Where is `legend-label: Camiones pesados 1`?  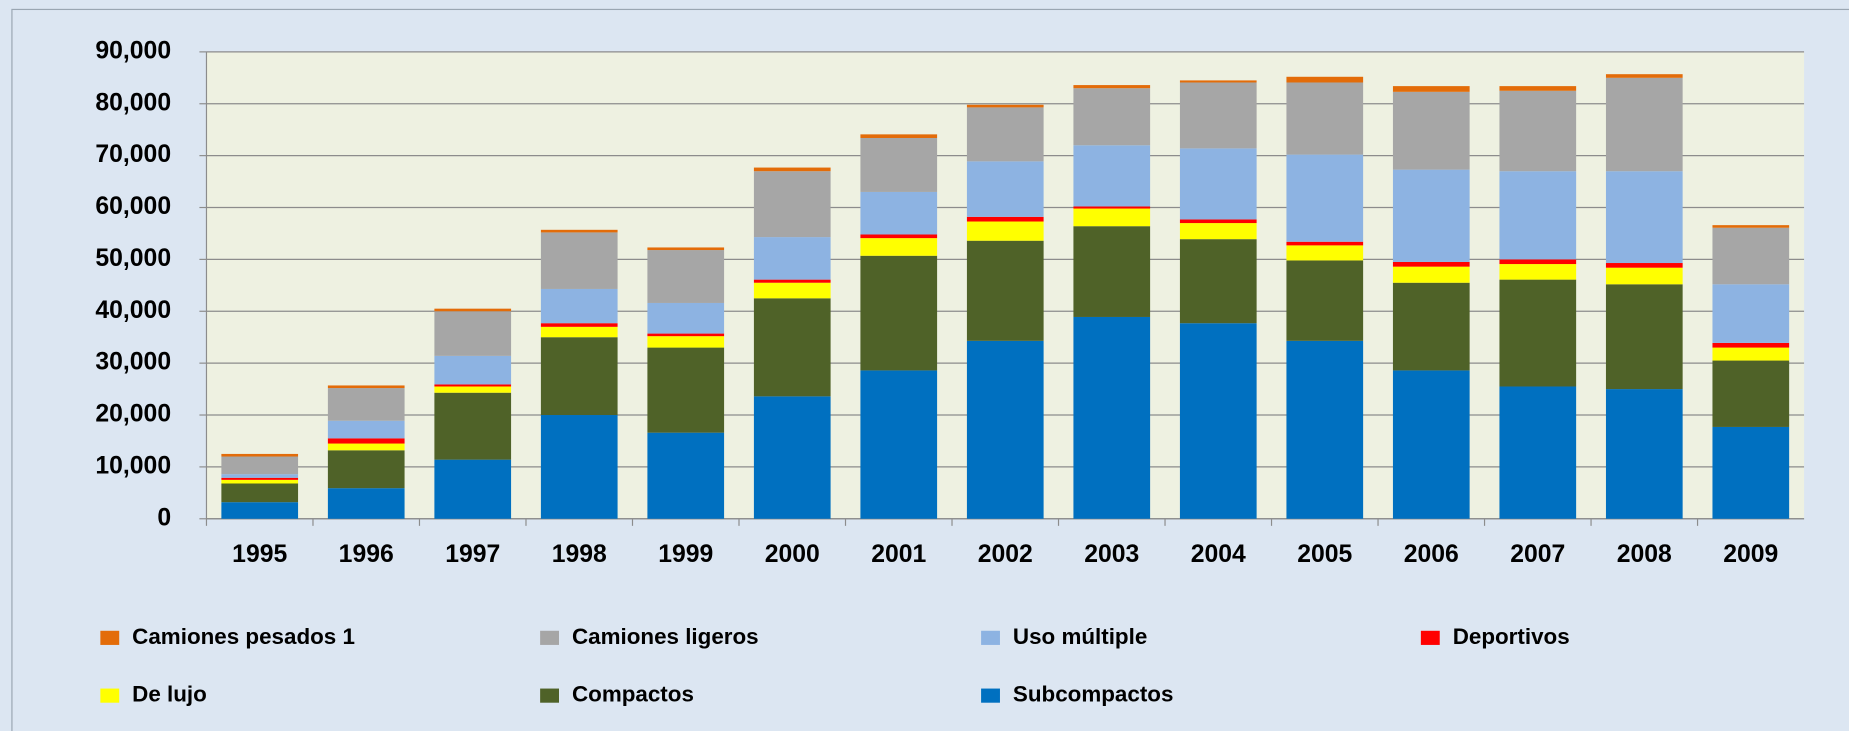 legend-label: Camiones pesados 1 is located at coordinates (243, 636).